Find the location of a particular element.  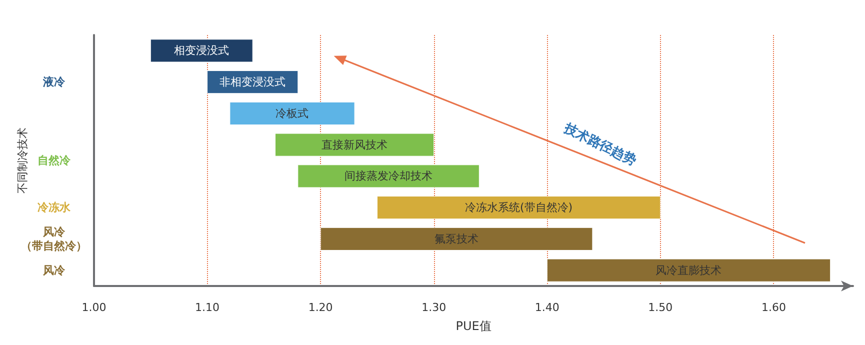

y-axis-title: 不同制冷技术 is located at coordinates (22, 161).